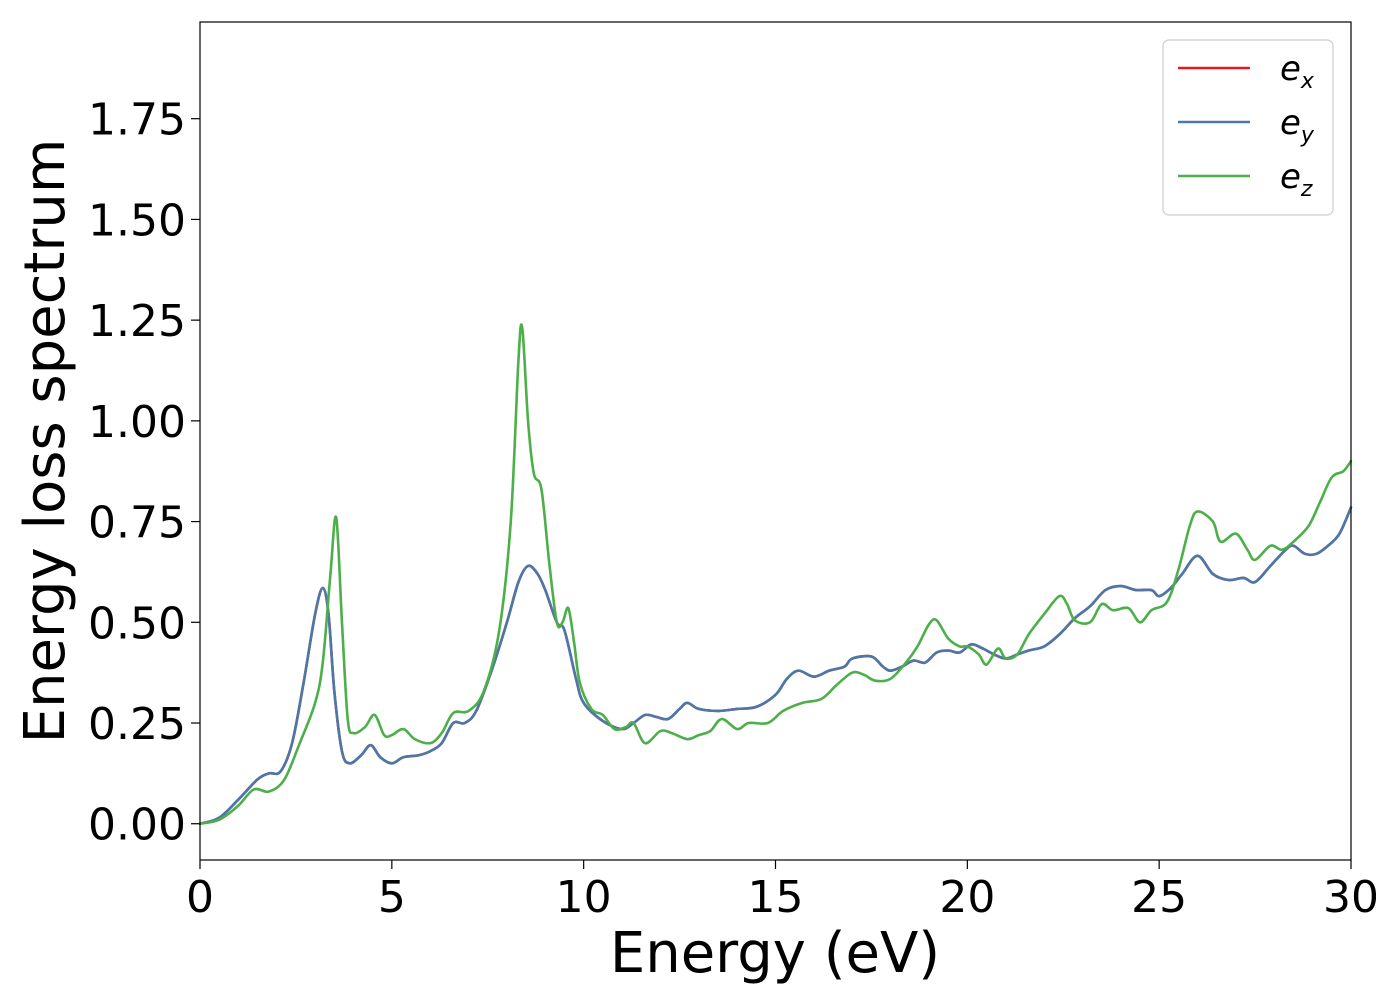  I want to click on legend-label-subscript: z, so click(1306, 189).